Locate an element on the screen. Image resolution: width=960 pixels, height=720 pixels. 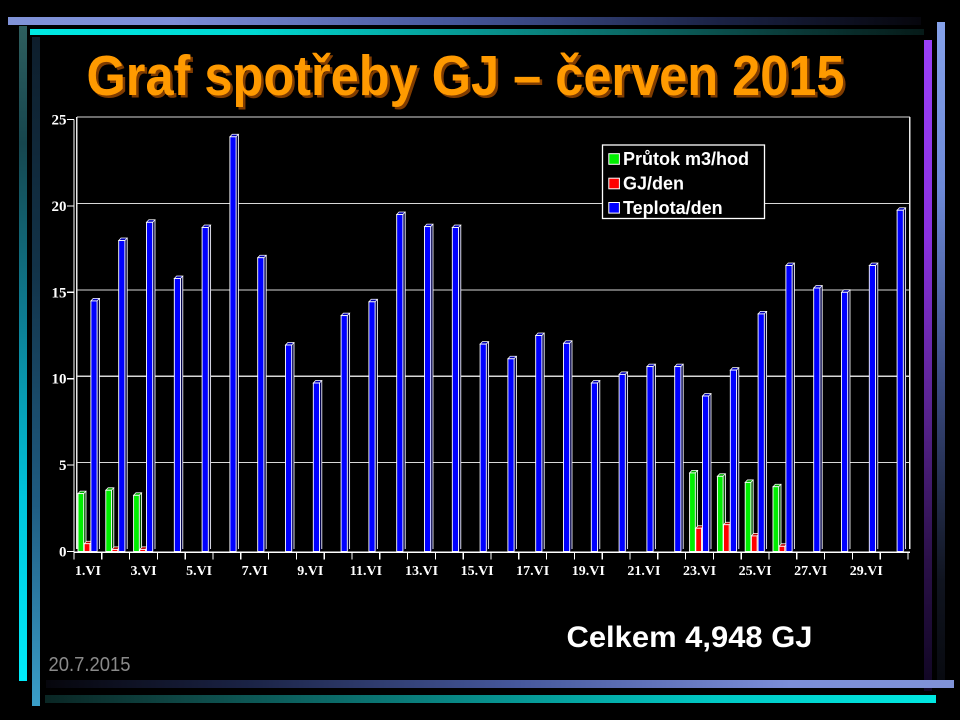
svg-text: 19.VI is located at coordinates (588, 571).